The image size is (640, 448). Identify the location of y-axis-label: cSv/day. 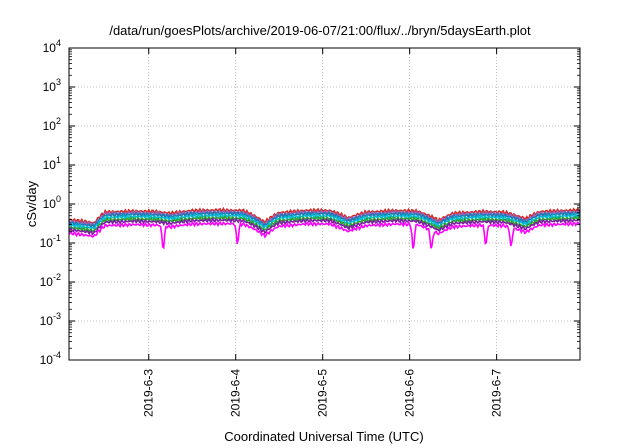
(31, 203).